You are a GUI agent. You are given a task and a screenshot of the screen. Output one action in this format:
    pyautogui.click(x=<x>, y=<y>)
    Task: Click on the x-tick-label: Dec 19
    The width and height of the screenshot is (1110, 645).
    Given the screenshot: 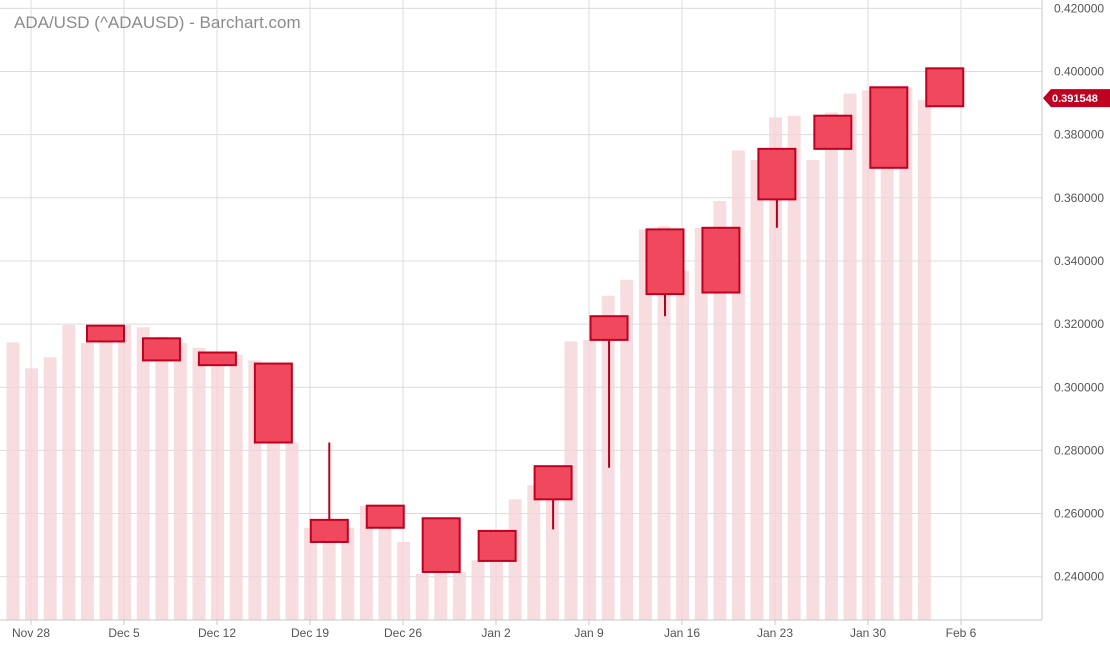 What is the action you would take?
    pyautogui.click(x=310, y=633)
    